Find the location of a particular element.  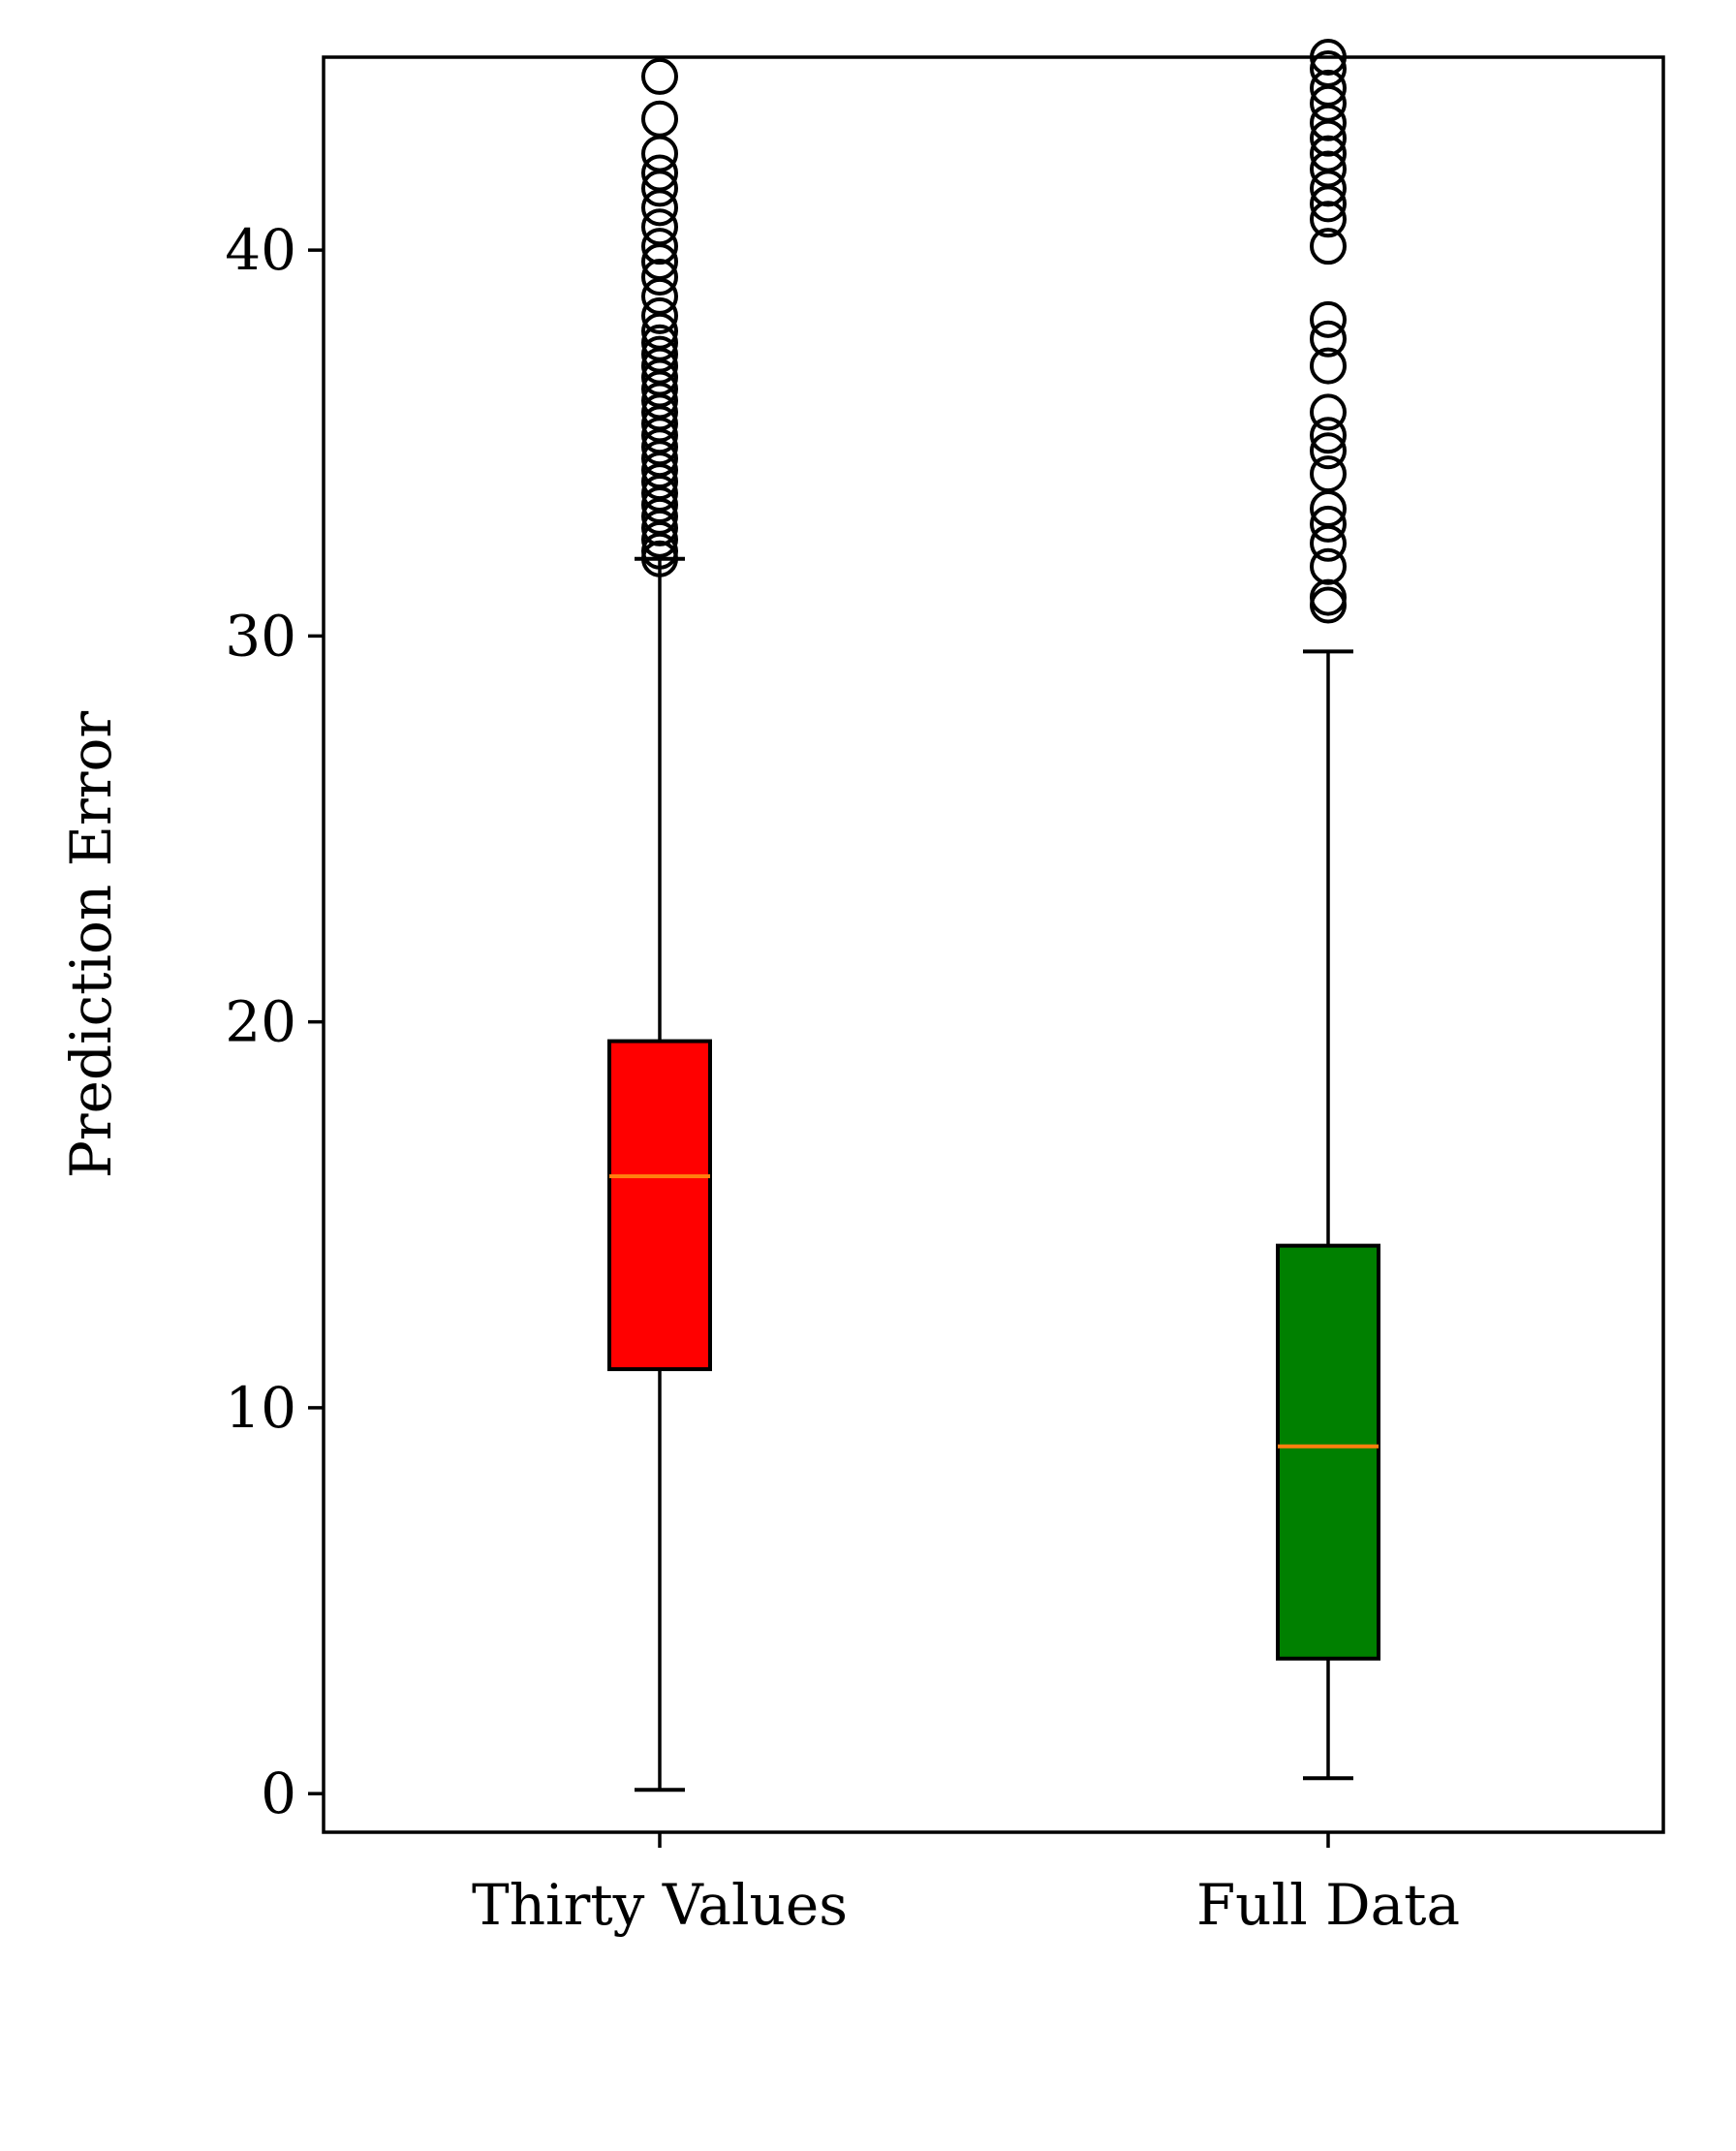

y-axis: 0 10 20 30 40 is located at coordinates (274, 1021).